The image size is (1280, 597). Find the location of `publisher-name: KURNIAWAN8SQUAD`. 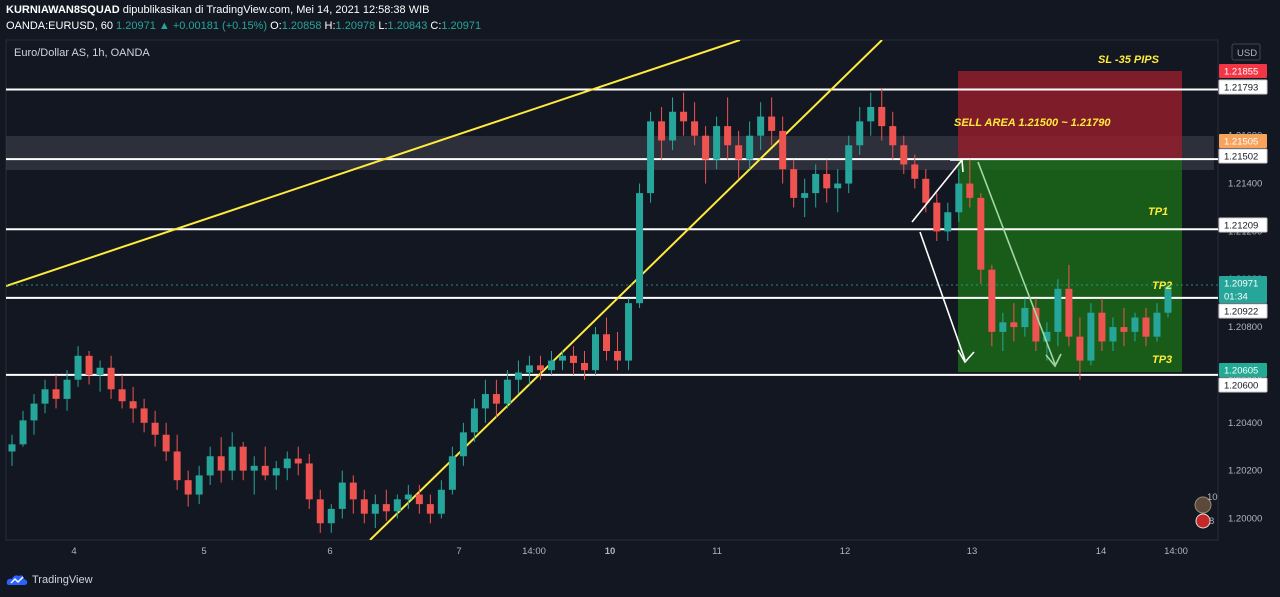

publisher-name: KURNIAWAN8SQUAD is located at coordinates (63, 10).